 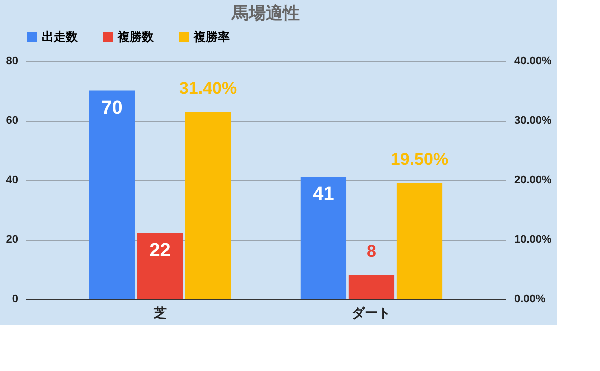 I want to click on x-tick-label: ダート, so click(x=372, y=313).